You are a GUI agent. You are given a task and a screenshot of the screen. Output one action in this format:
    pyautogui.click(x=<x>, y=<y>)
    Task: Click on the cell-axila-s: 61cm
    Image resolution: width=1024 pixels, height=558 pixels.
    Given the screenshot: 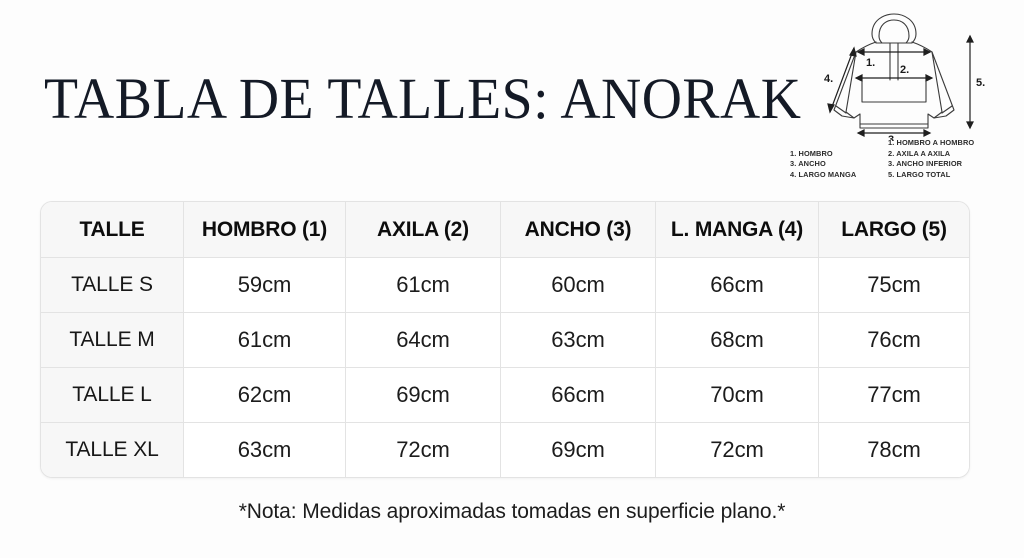 What is the action you would take?
    pyautogui.click(x=423, y=285)
    